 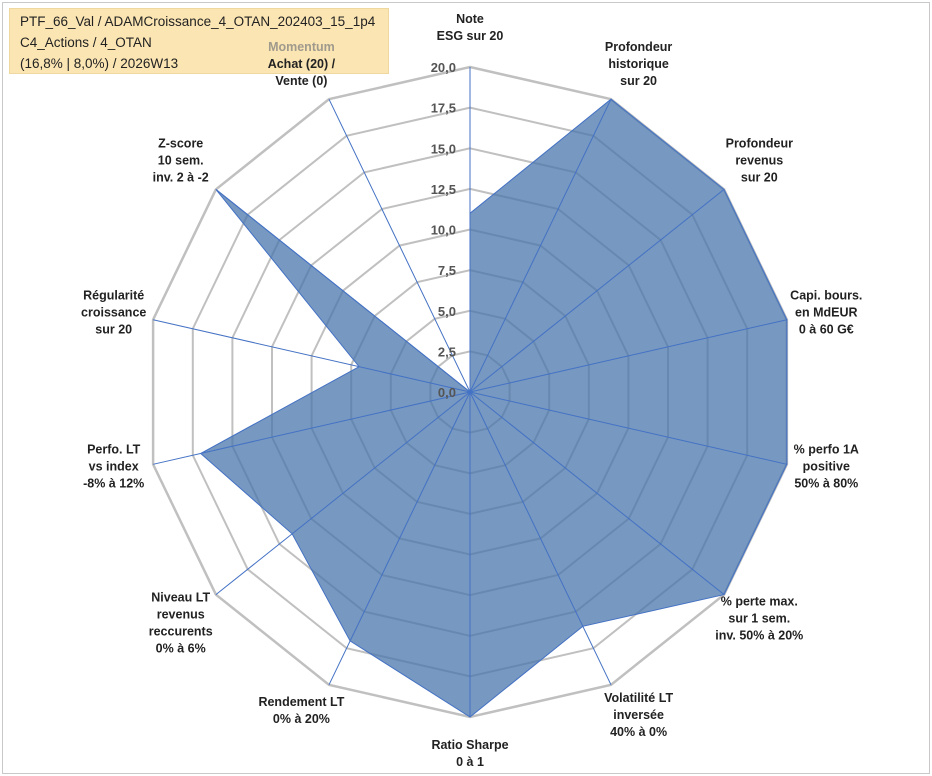 I want to click on axis-label-8: Rendement LT 0% à 20%, so click(x=301, y=710).